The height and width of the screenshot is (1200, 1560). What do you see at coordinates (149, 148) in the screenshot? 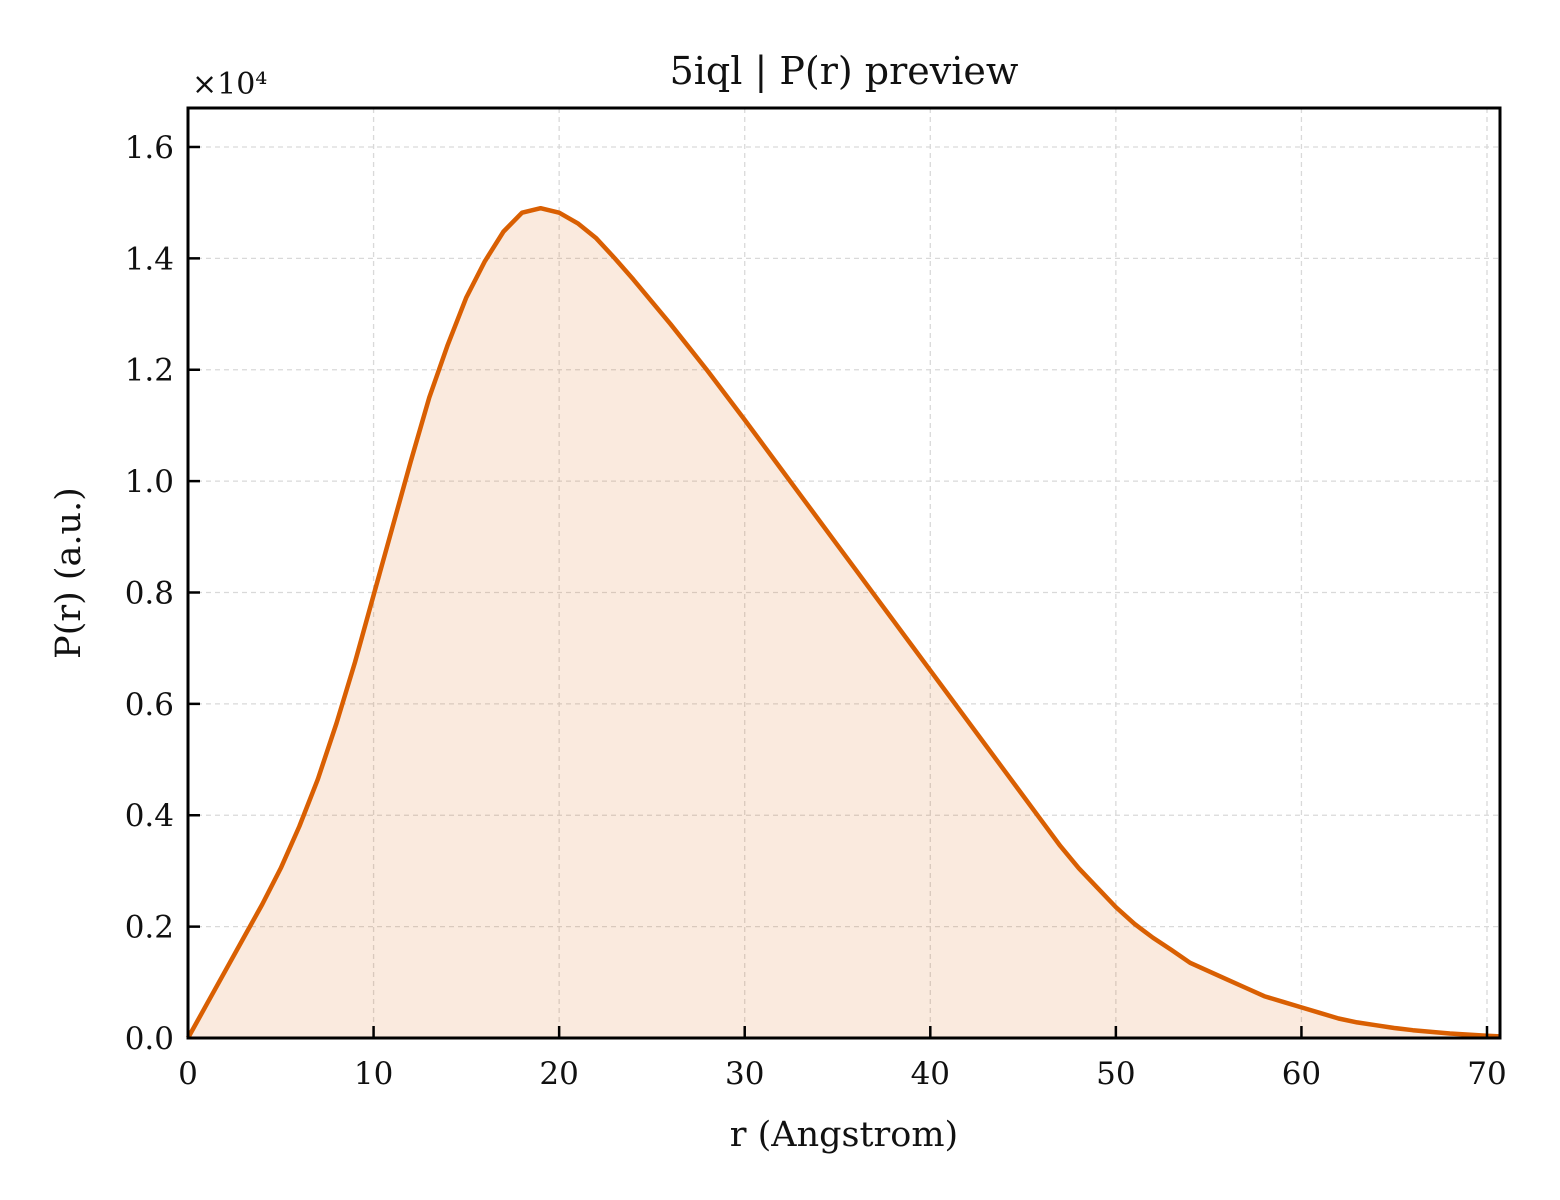
I see `y-tick-label-8: 1.6` at bounding box center [149, 148].